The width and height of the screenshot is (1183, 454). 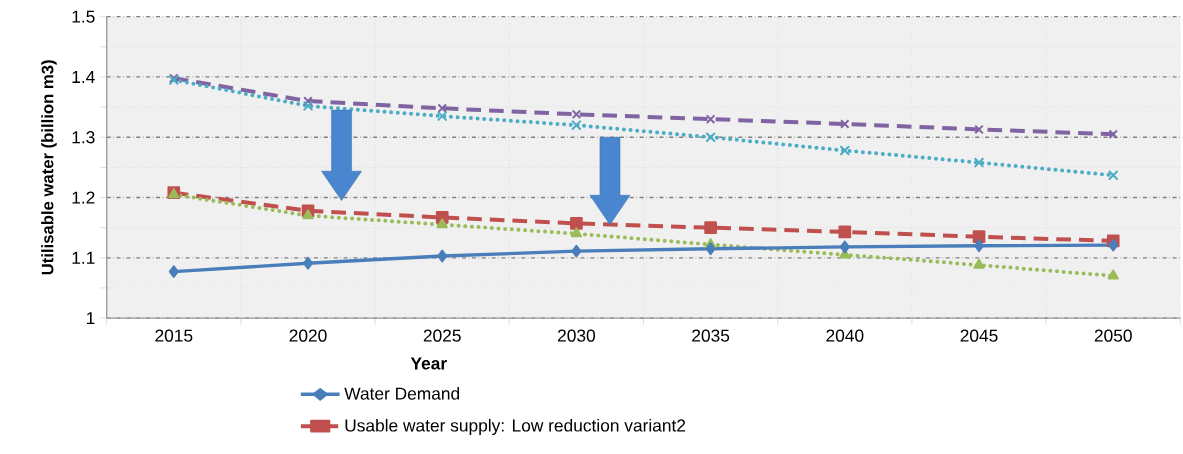 I want to click on y-tick-label: 1, so click(x=90, y=318).